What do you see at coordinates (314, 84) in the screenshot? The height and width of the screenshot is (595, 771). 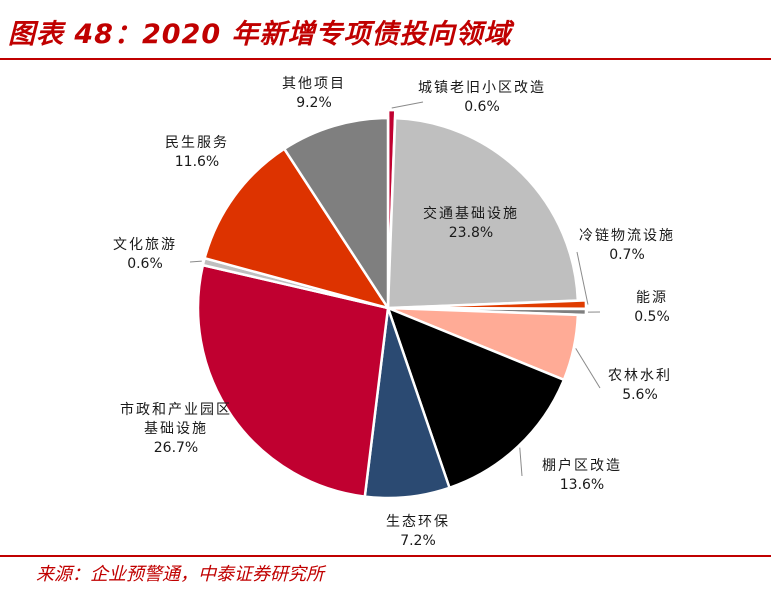 I see `slice-label-name-11: 其他项目` at bounding box center [314, 84].